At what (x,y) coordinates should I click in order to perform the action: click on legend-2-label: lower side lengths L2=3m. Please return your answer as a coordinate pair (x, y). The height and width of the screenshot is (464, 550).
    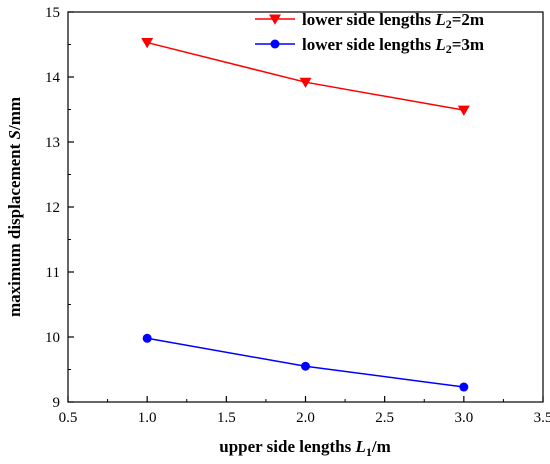
    Looking at the image, I should click on (393, 45).